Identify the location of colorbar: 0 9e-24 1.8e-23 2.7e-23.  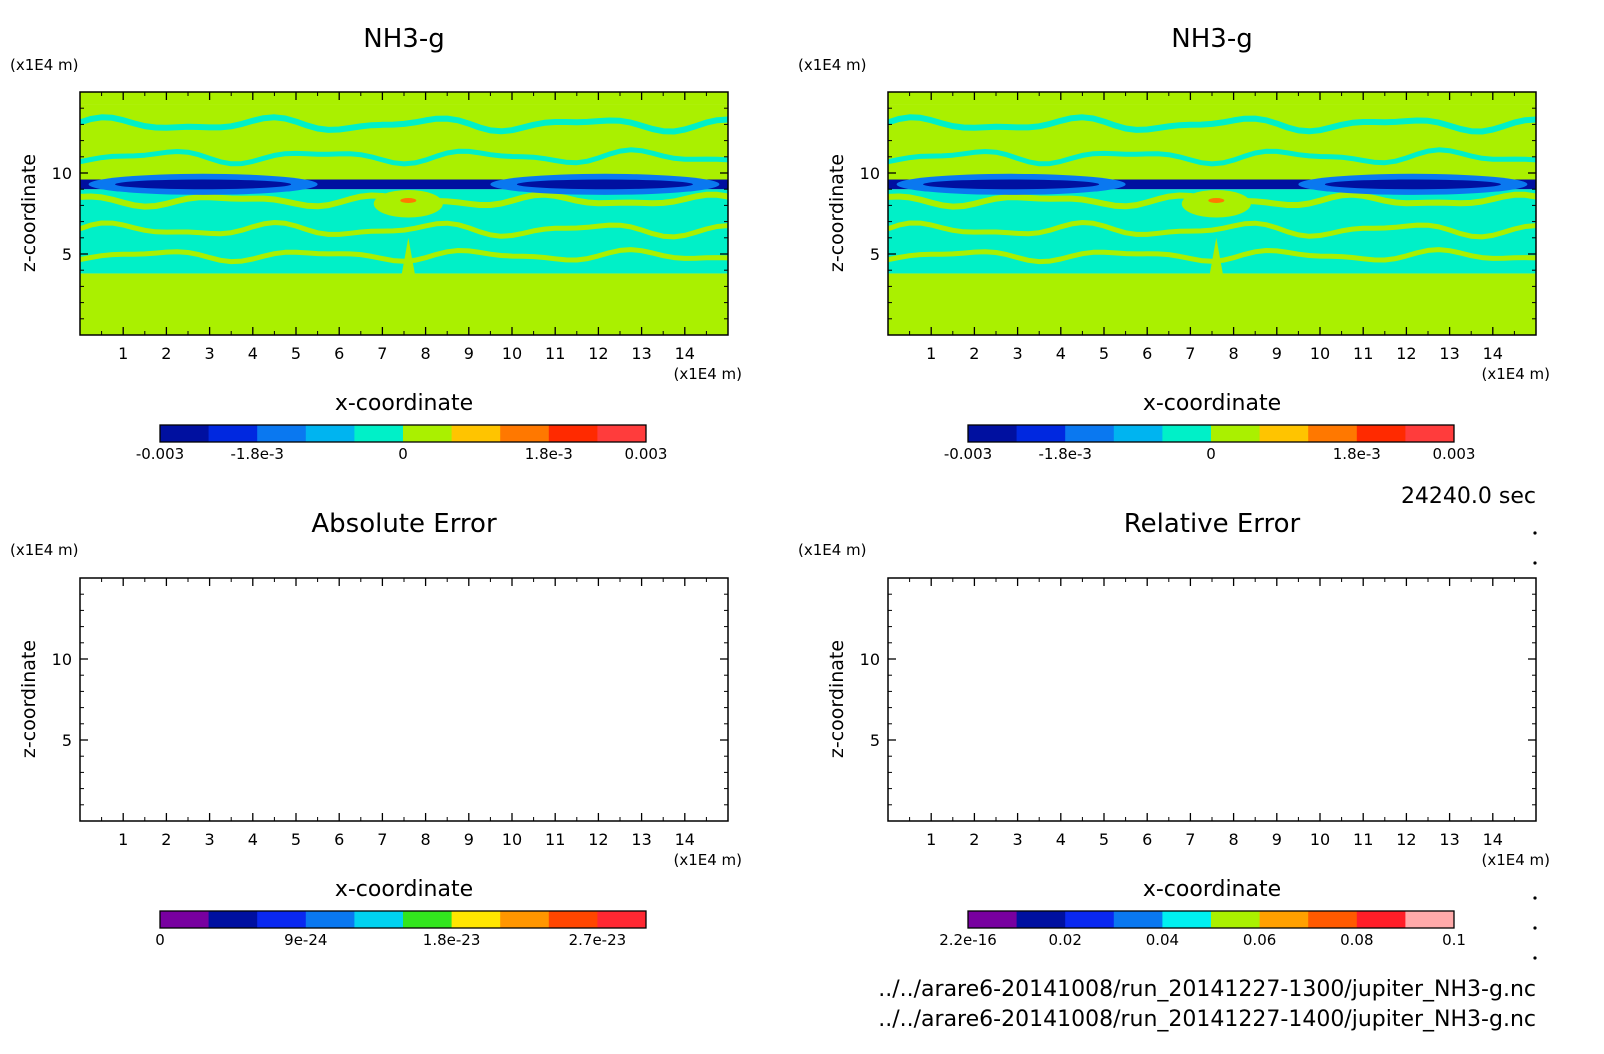
(401, 929).